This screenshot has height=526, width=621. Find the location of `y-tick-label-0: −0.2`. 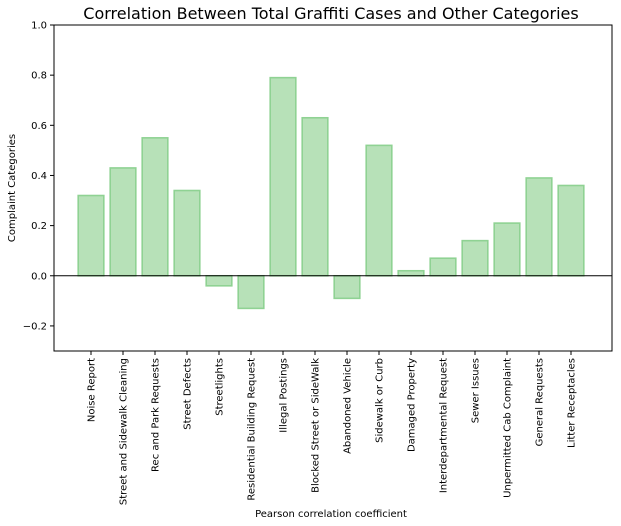

y-tick-label-0: −0.2 is located at coordinates (35, 326).